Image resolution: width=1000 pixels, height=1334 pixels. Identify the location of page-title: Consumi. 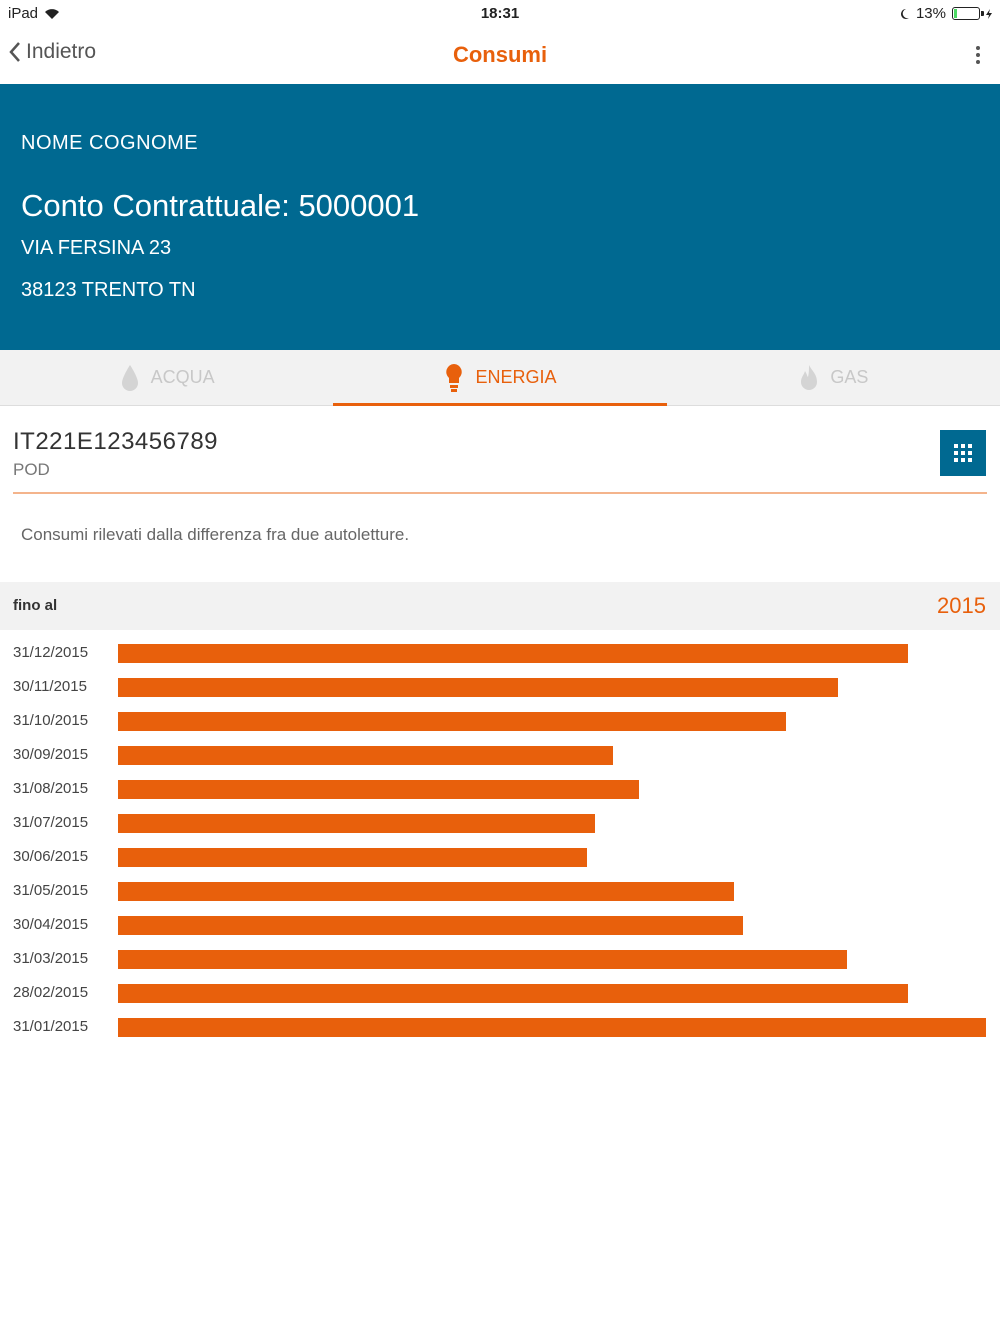
(500, 54).